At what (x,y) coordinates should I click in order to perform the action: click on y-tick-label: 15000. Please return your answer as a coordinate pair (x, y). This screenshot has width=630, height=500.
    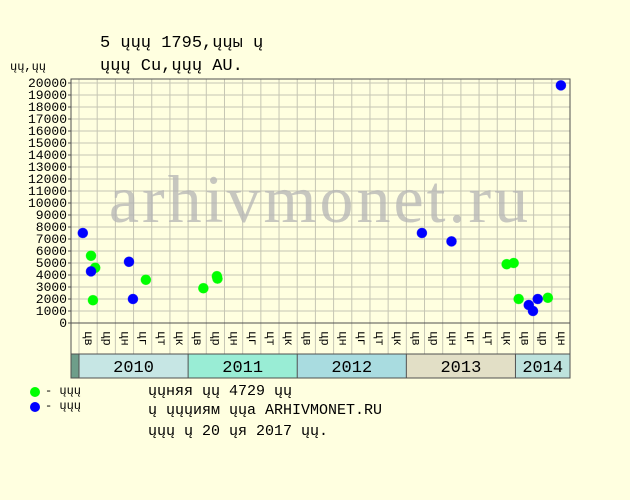
    Looking at the image, I should click on (47, 143).